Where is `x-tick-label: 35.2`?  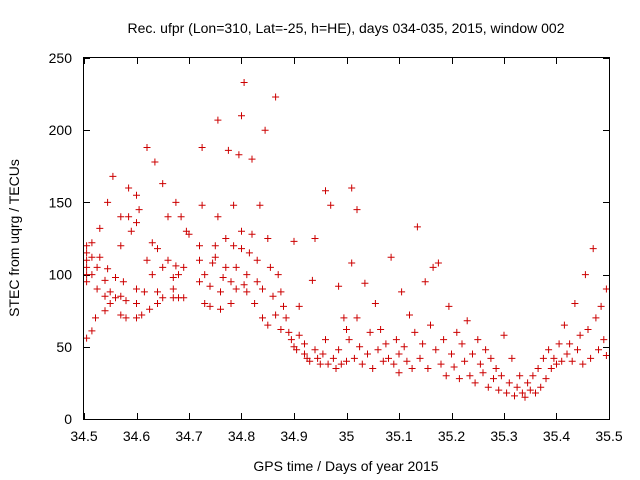
x-tick-label: 35.2 is located at coordinates (451, 436).